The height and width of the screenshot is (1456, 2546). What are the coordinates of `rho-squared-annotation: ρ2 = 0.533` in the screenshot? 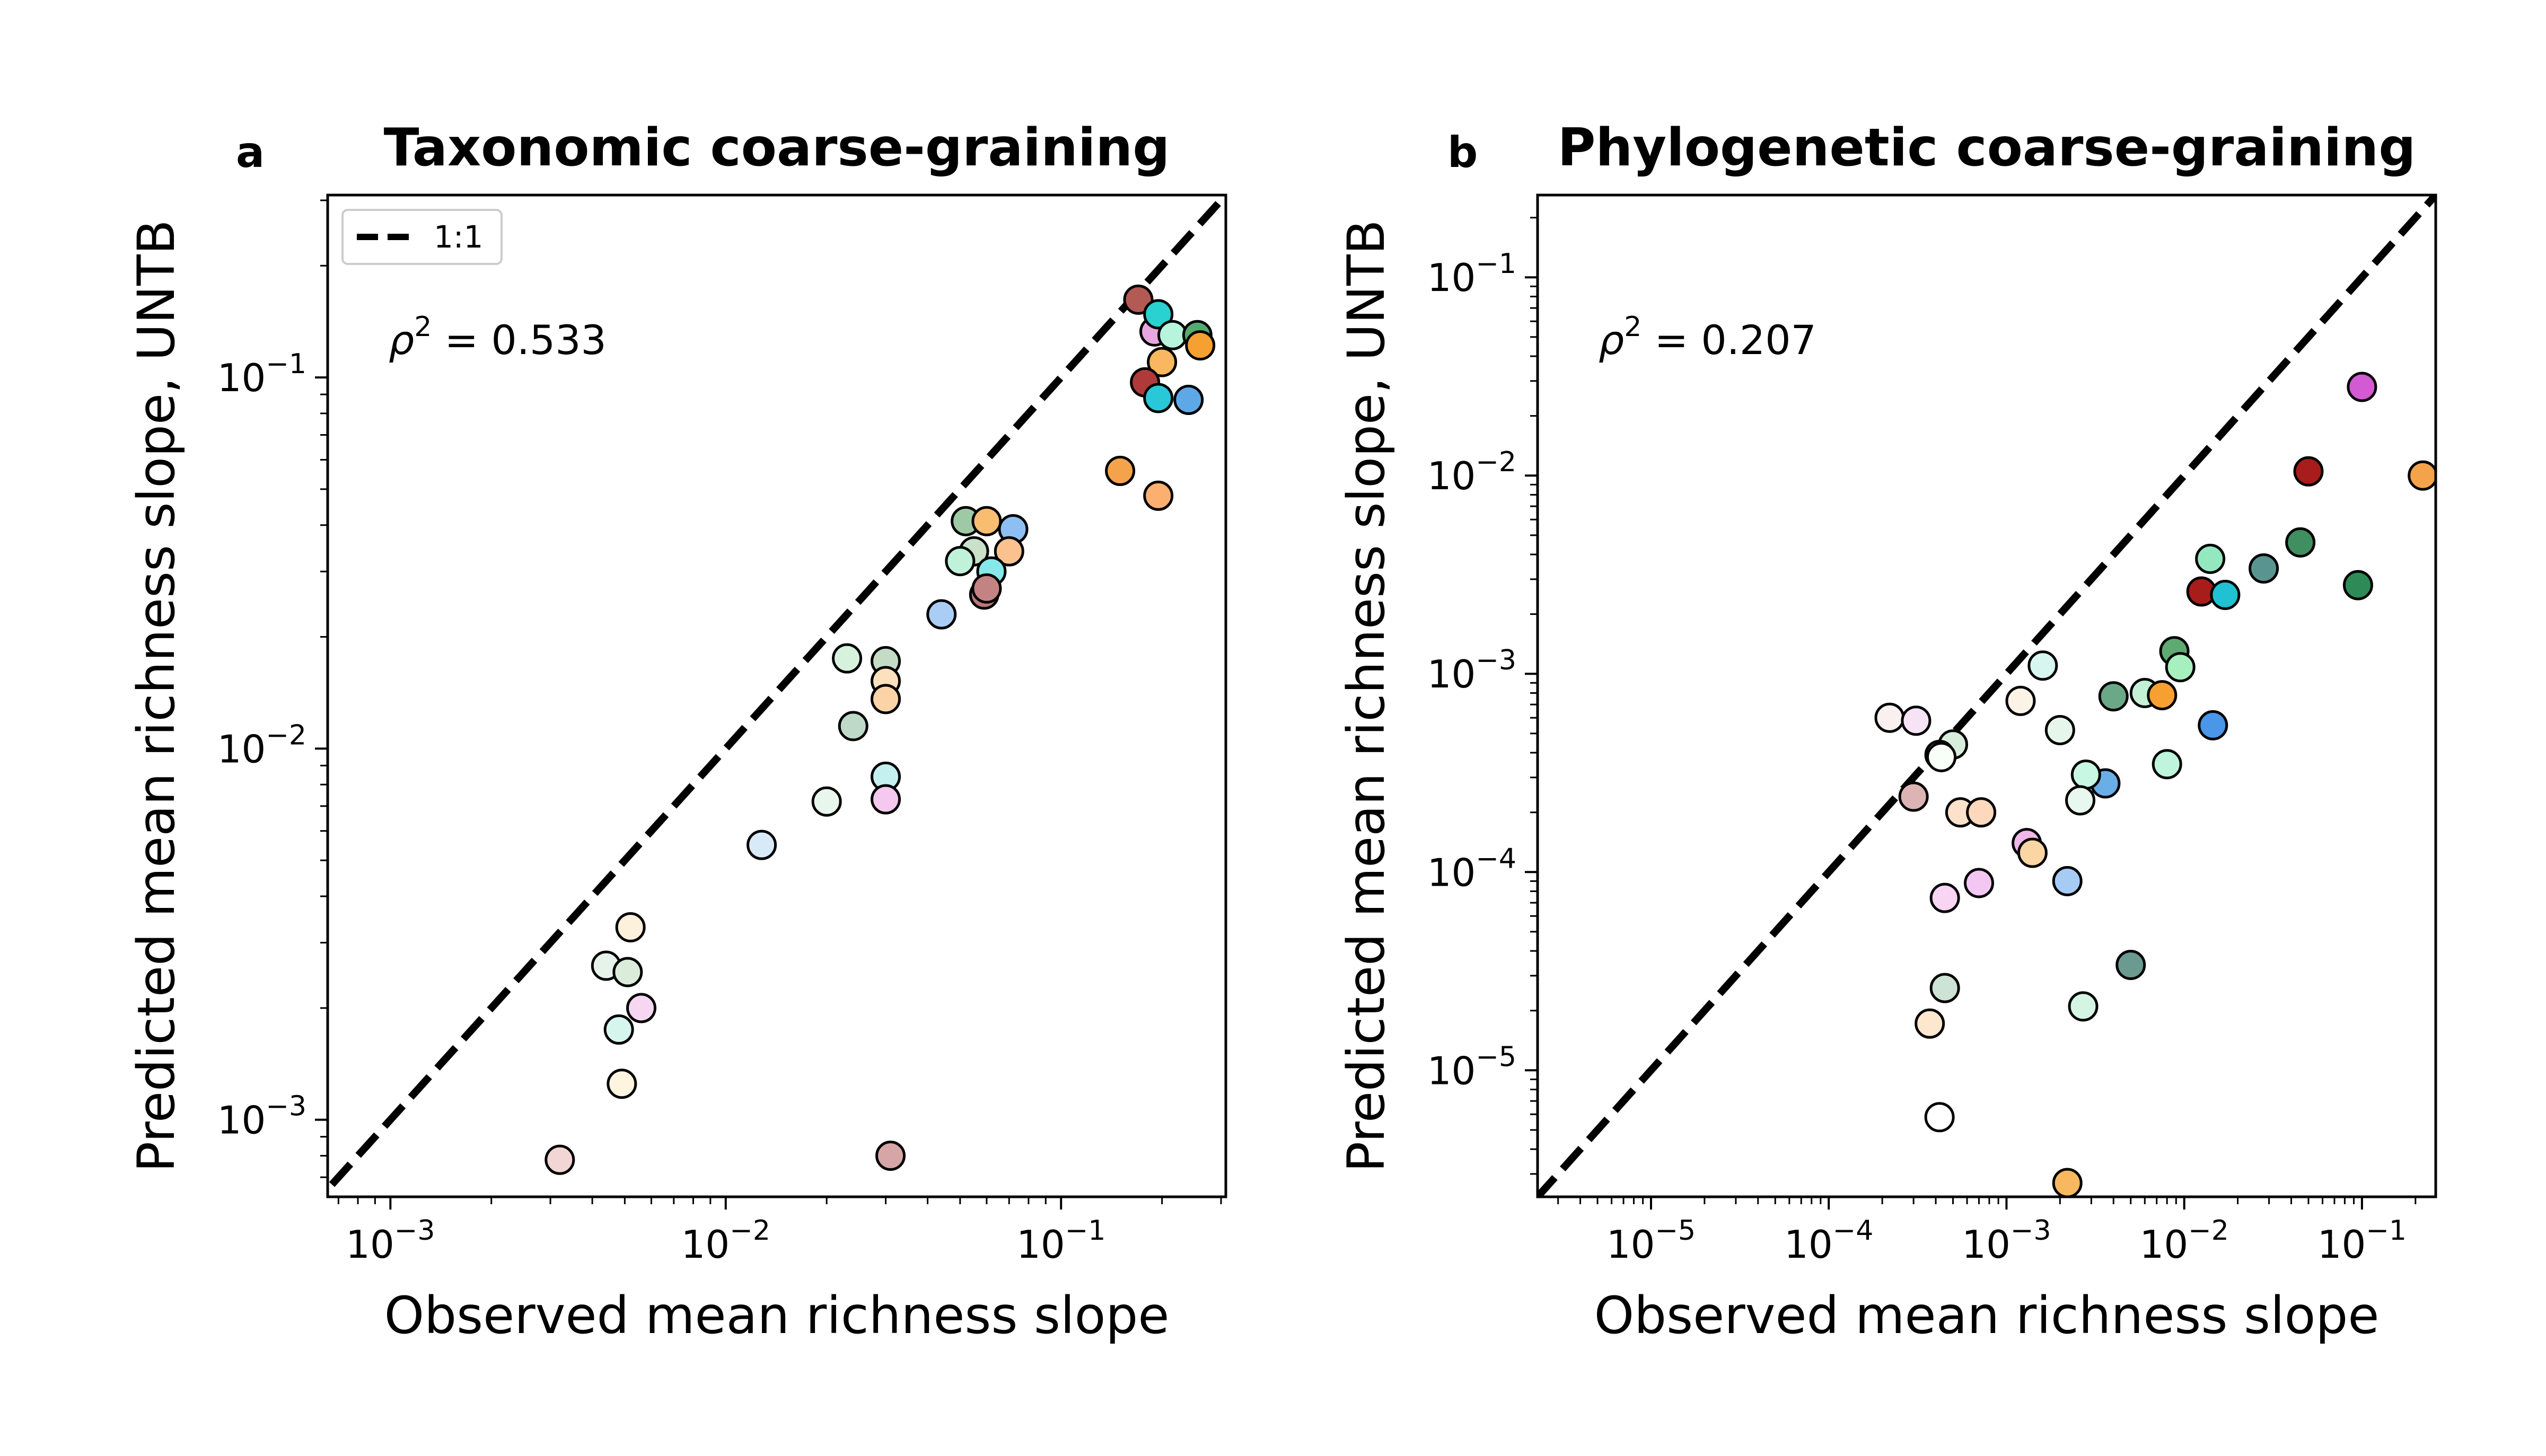 It's located at (498, 337).